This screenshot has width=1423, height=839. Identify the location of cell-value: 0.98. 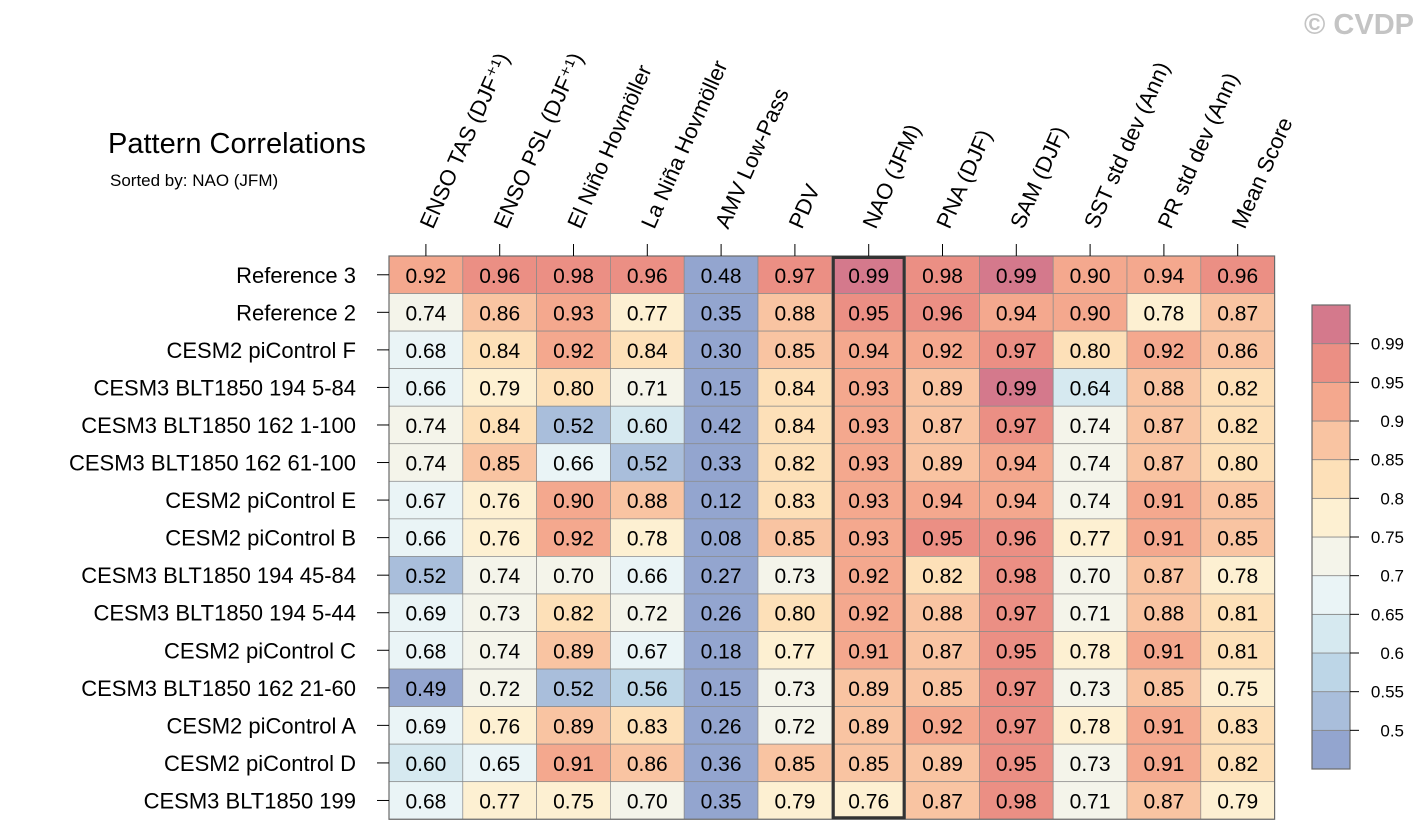
(573, 276).